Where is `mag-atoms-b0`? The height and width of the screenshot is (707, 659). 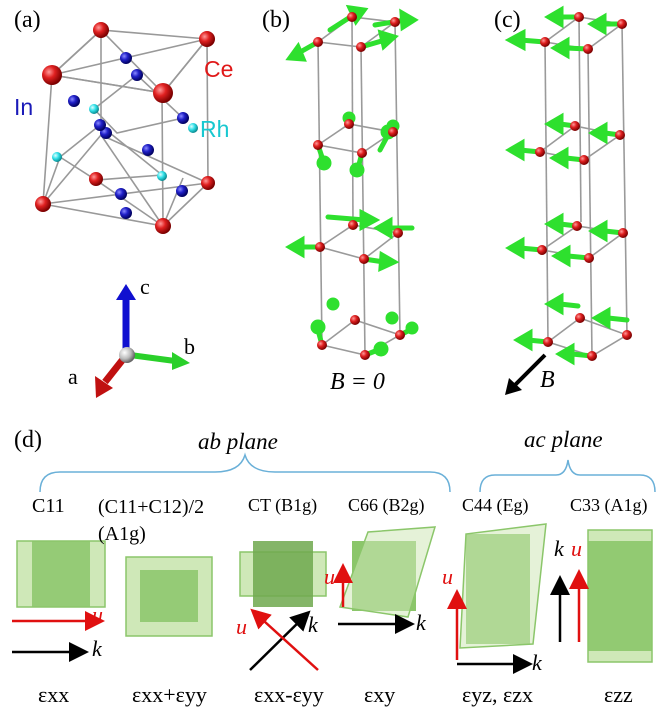 mag-atoms-b0 is located at coordinates (359, 186).